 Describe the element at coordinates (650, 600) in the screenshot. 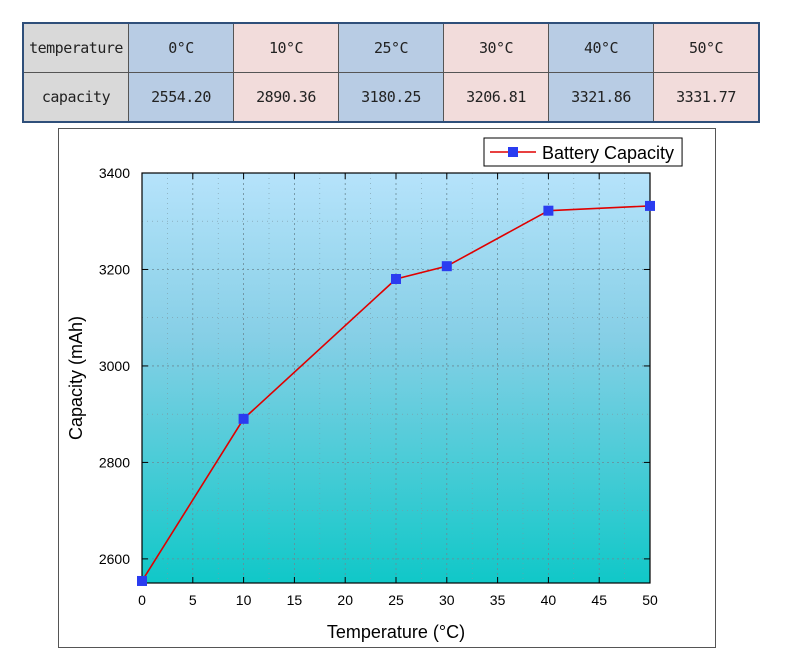

I see `x-tick-label: 50` at that location.